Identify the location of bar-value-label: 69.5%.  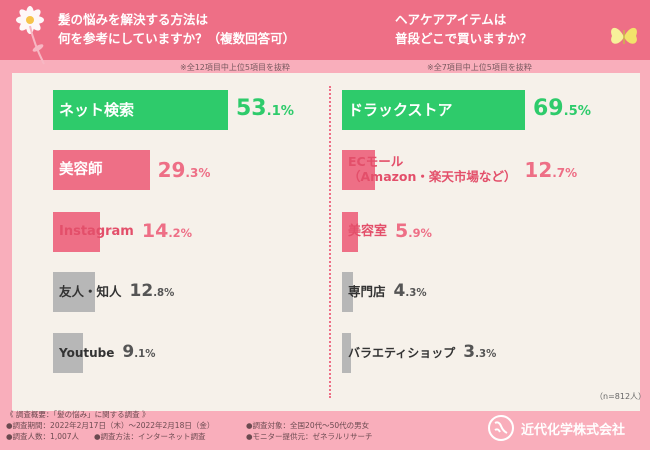
(562, 108).